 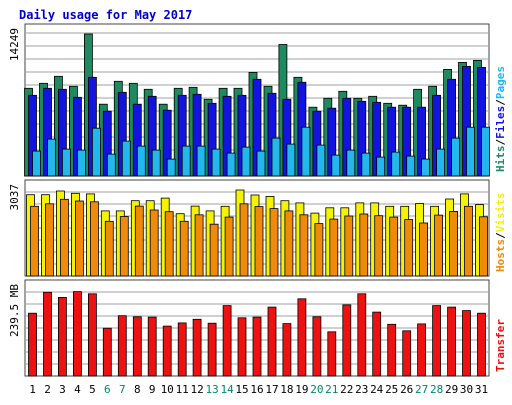 I want to click on day-label: 5, so click(x=92, y=389).